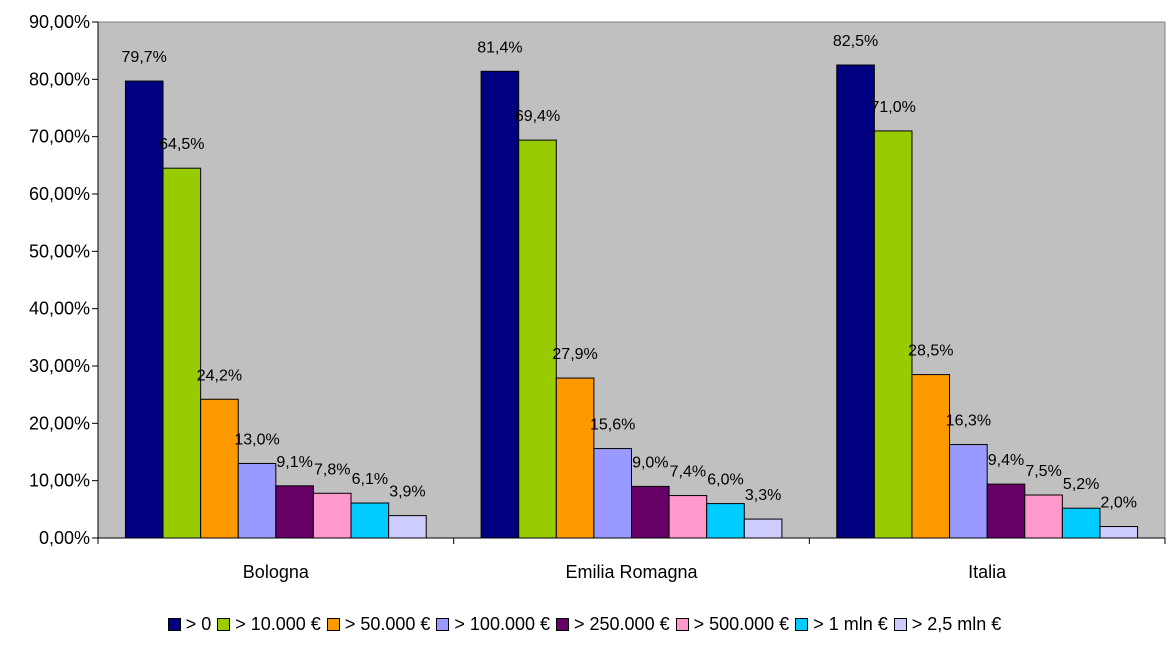 This screenshot has width=1169, height=647. What do you see at coordinates (332, 469) in the screenshot?
I see `data-label: 7,8%` at bounding box center [332, 469].